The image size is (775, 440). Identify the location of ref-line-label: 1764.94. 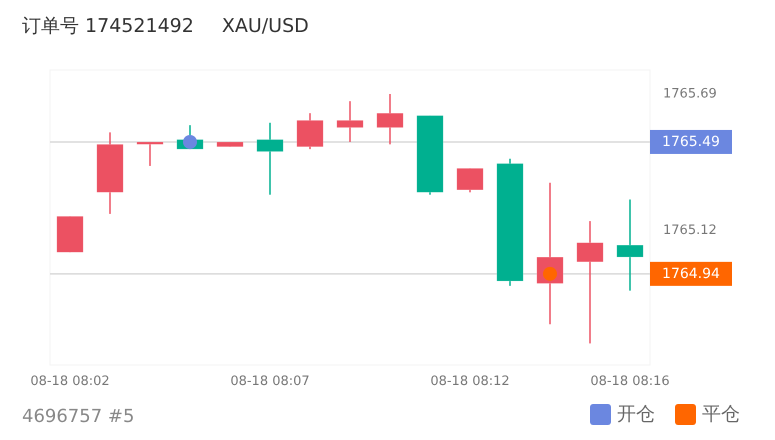
(691, 274).